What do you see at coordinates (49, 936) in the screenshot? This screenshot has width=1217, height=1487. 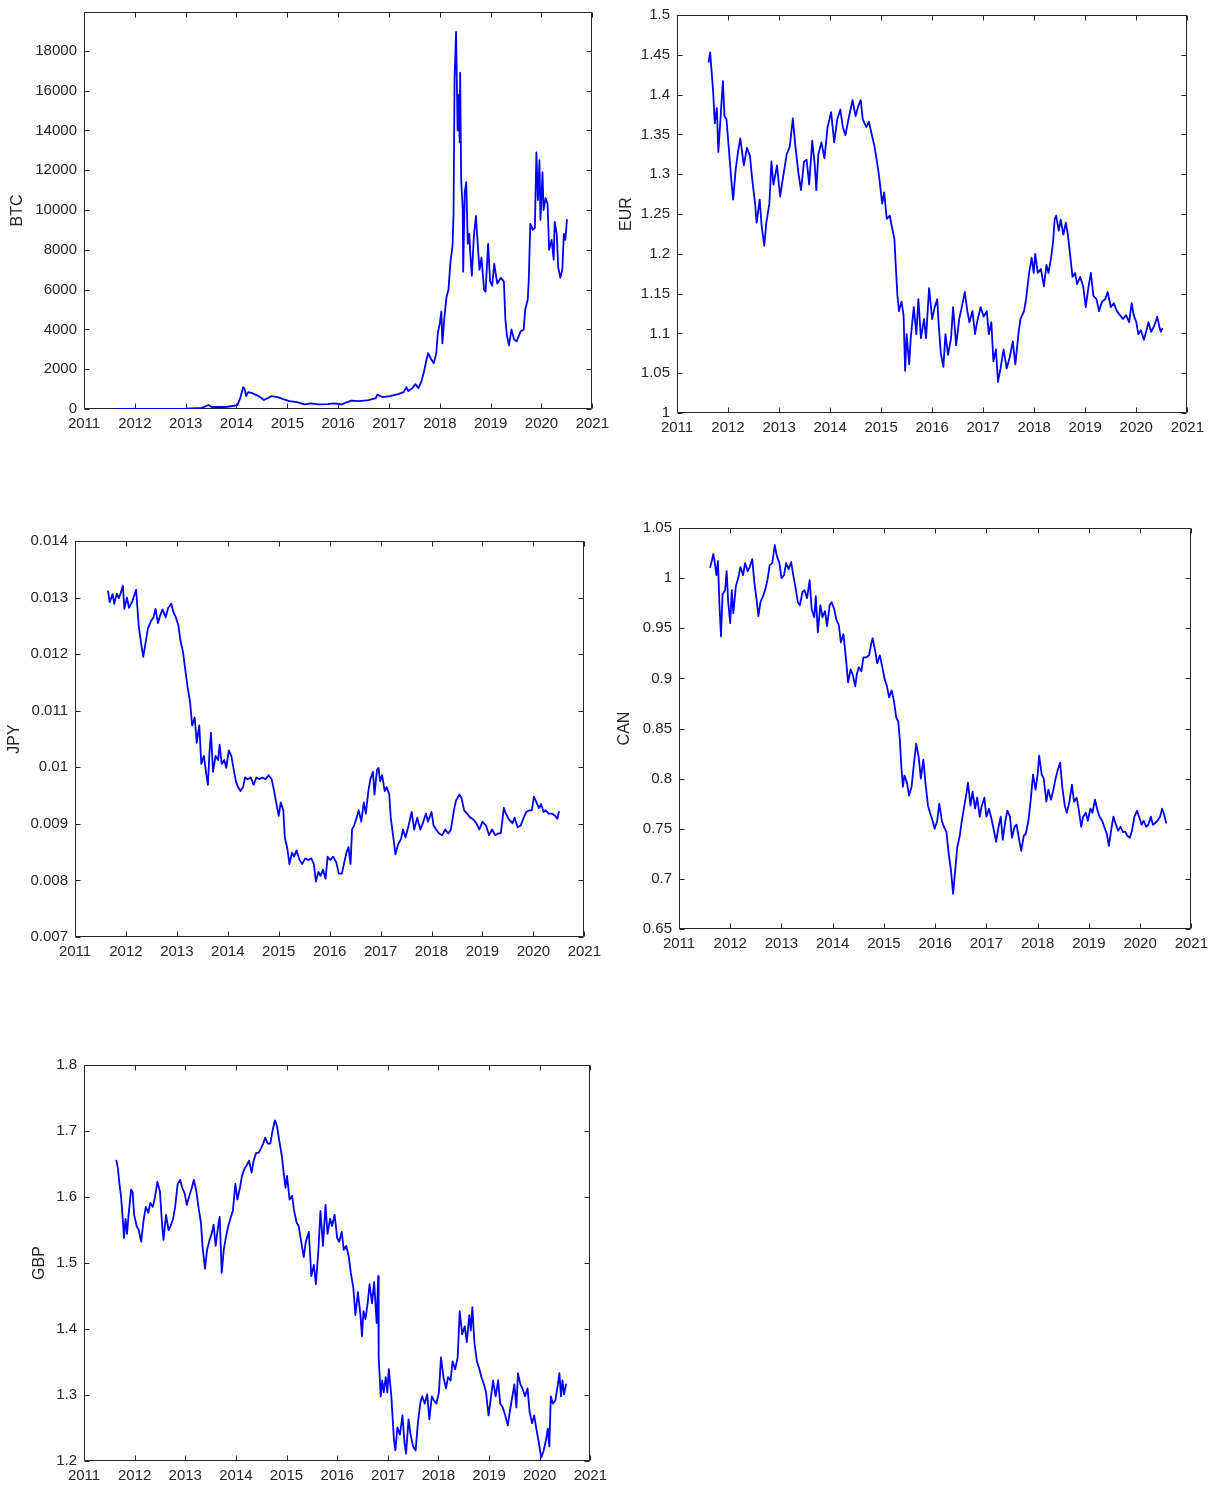 I see `y-tick-label: 0.007` at bounding box center [49, 936].